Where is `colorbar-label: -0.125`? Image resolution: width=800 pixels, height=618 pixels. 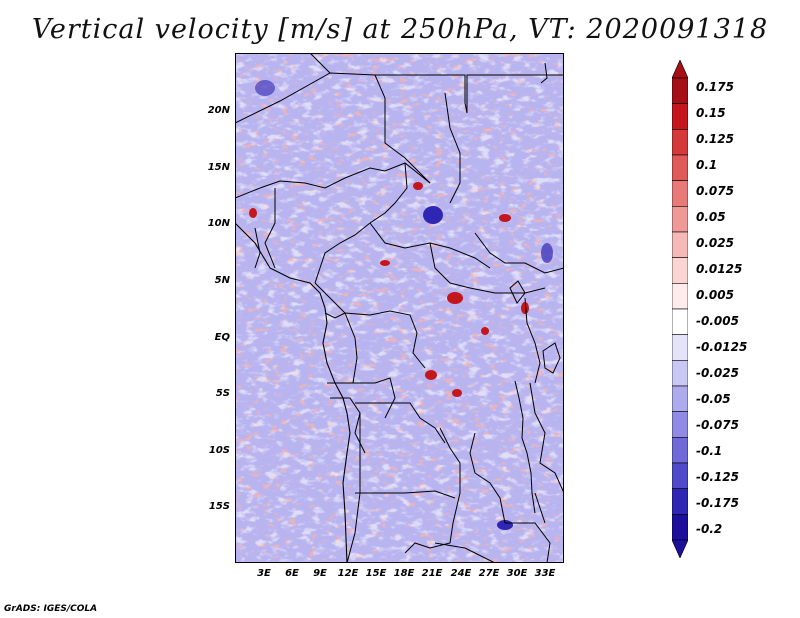
colorbar-label: -0.125 is located at coordinates (717, 477).